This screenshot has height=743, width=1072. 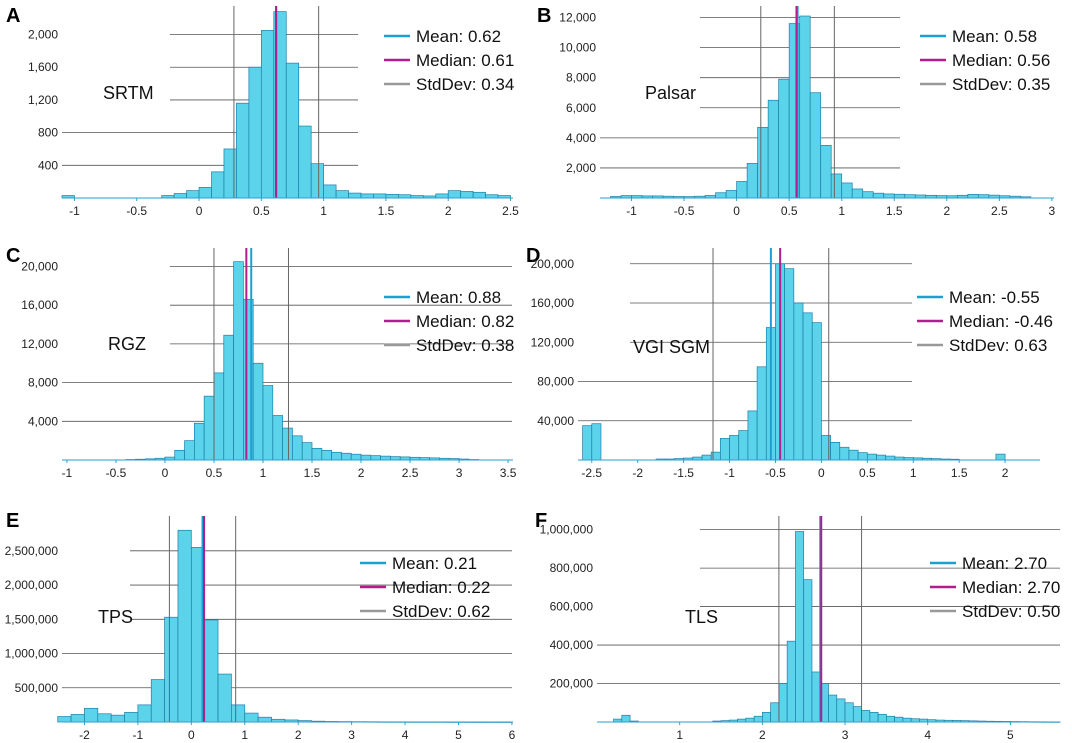 What do you see at coordinates (994, 36) in the screenshot?
I see `legend-entry-mean: Mean: 0.58` at bounding box center [994, 36].